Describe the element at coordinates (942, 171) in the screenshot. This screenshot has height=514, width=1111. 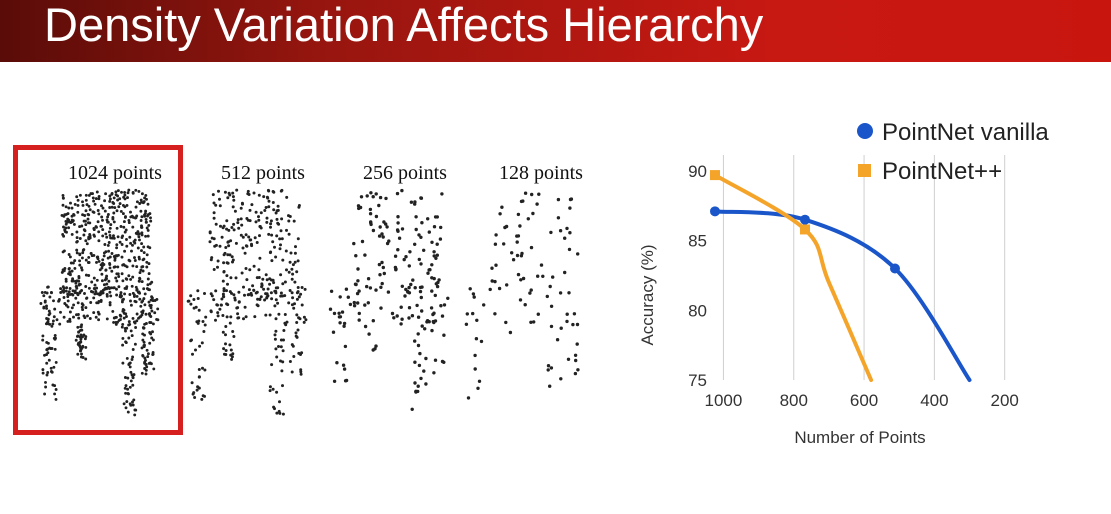
I see `legend-label-pointnet-plus-plus: PointNet++` at that location.